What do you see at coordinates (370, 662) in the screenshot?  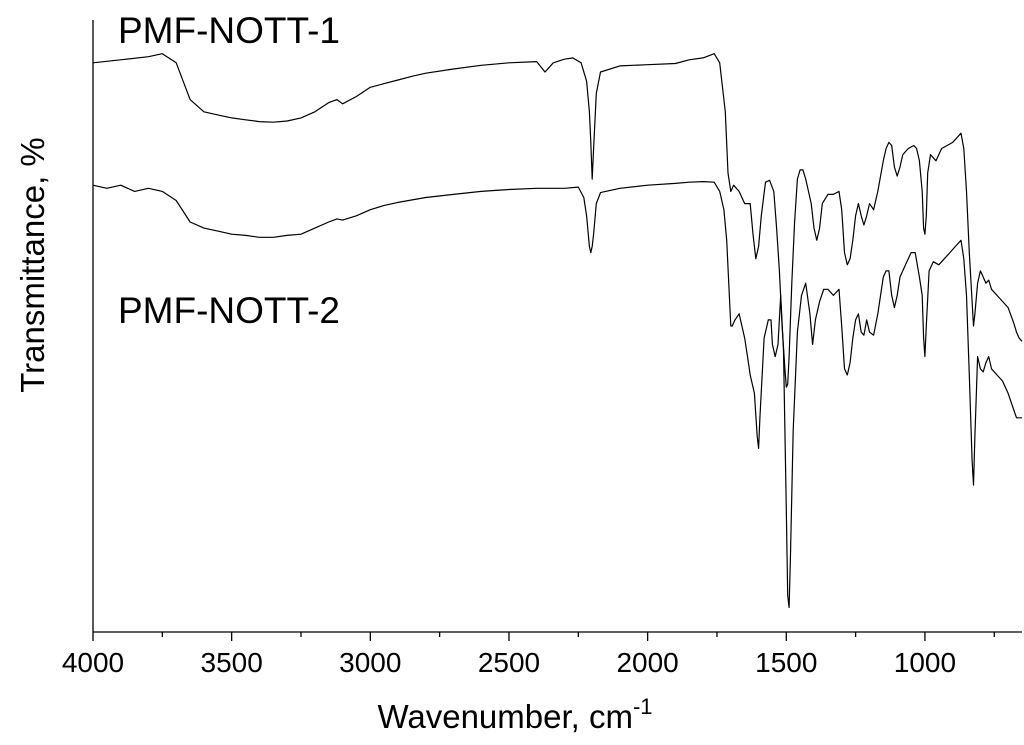 I see `x-tick-label: 3000` at bounding box center [370, 662].